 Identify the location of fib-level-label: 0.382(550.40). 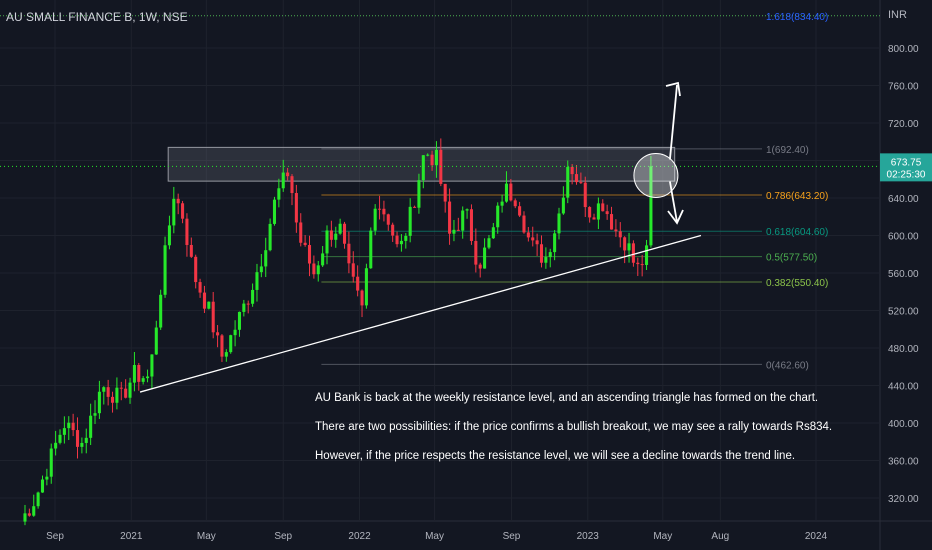
(797, 283).